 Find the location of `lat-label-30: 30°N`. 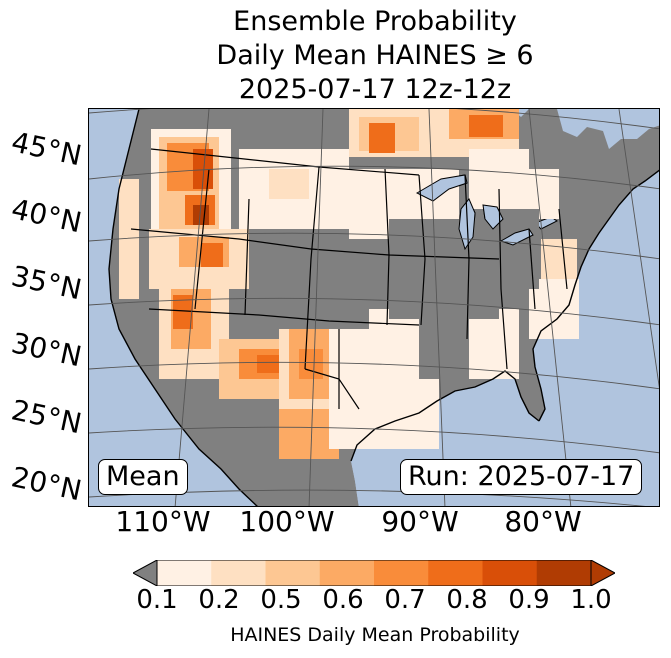

lat-label-30: 30°N is located at coordinates (46, 350).